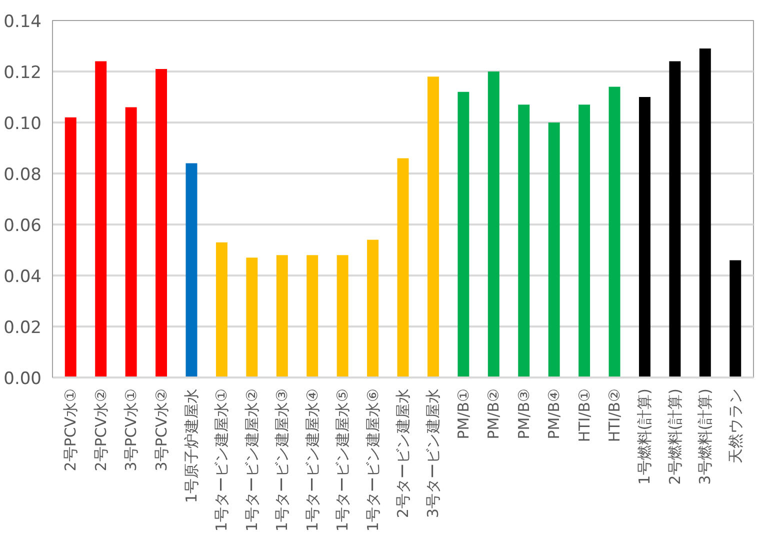 The image size is (765, 534). Describe the element at coordinates (101, 430) in the screenshot. I see `x-tick-label: 2号PCV水②` at that location.